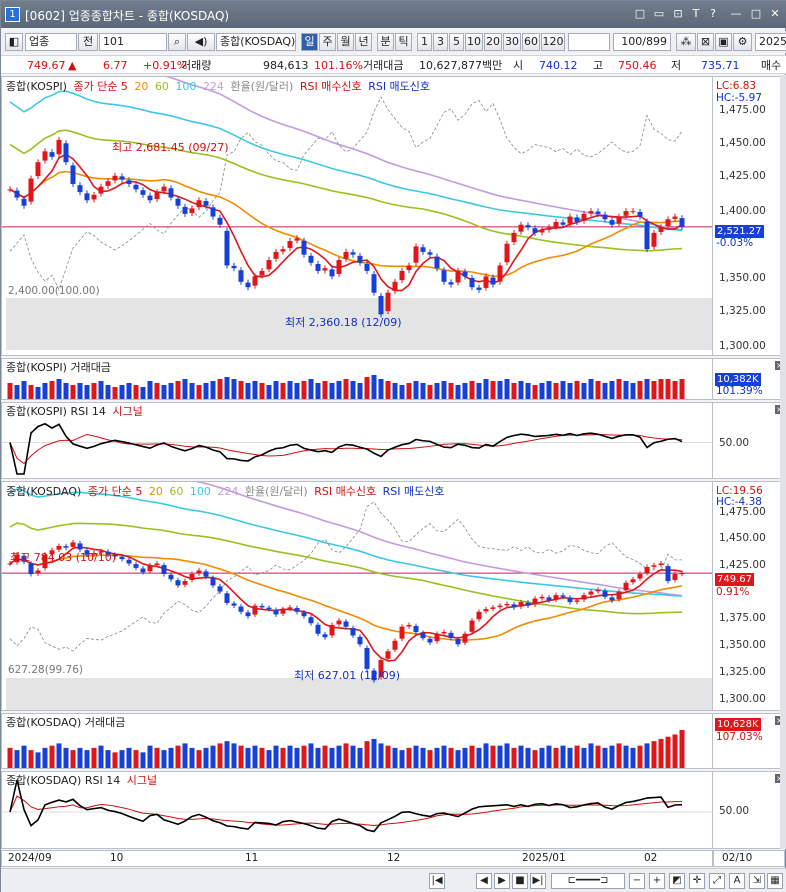 The image size is (786, 892). What do you see at coordinates (141, 86) in the screenshot?
I see `legend-ma20: 20` at bounding box center [141, 86].